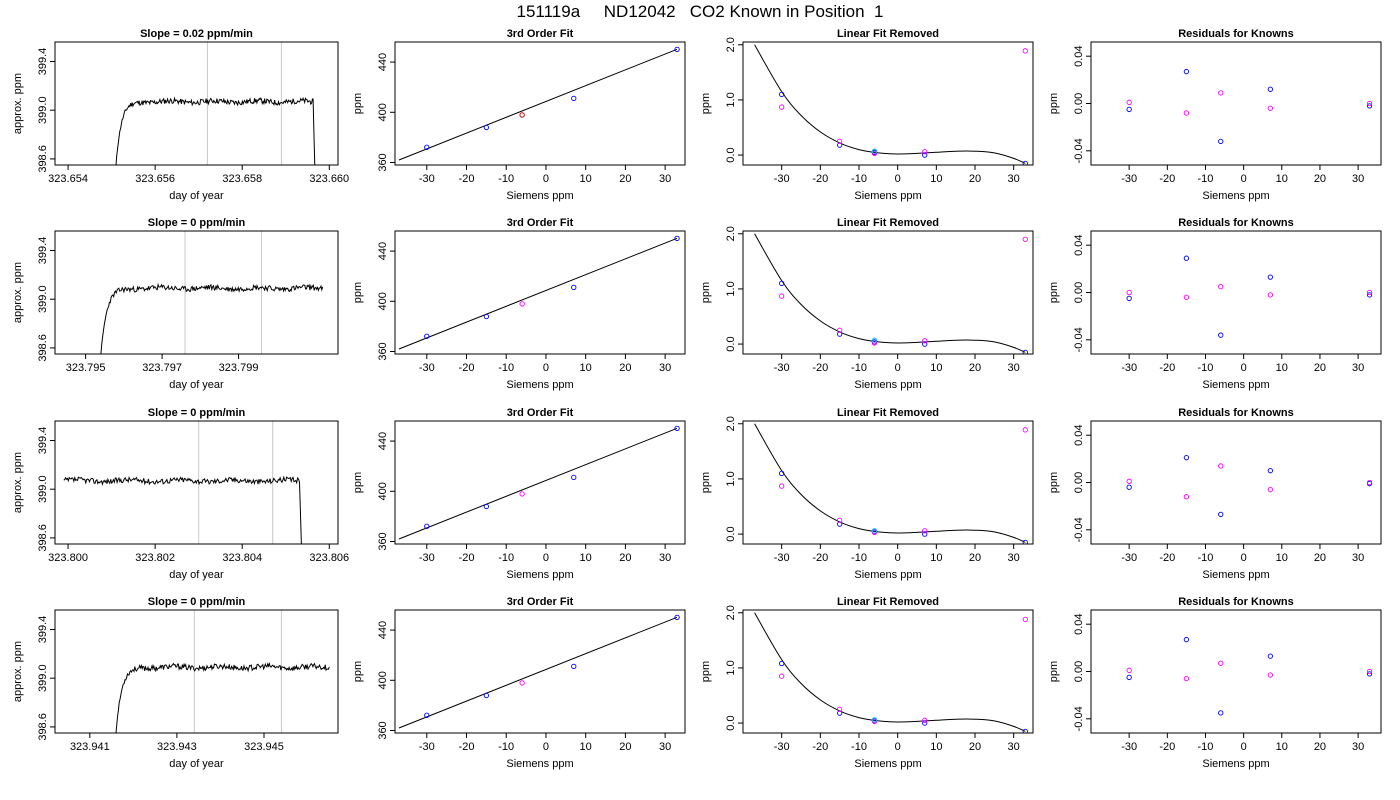 This screenshot has width=1400, height=800. Describe the element at coordinates (264, 747) in the screenshot. I see `x-tick-label: 323.945` at that location.